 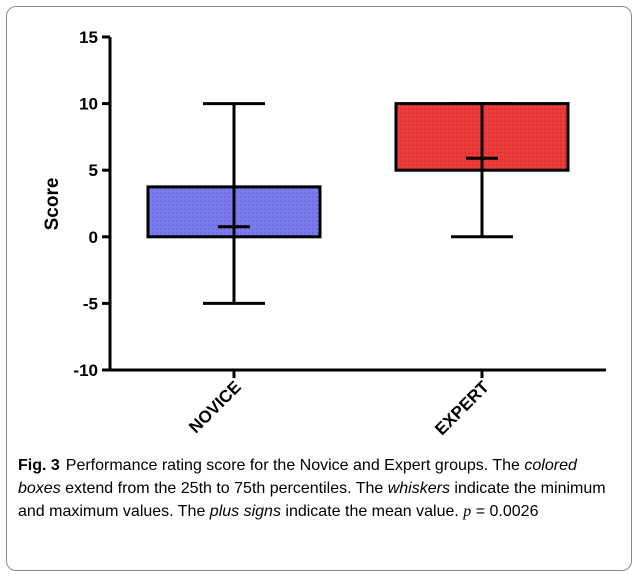 I want to click on y-tick-label: 10, so click(x=88, y=104).